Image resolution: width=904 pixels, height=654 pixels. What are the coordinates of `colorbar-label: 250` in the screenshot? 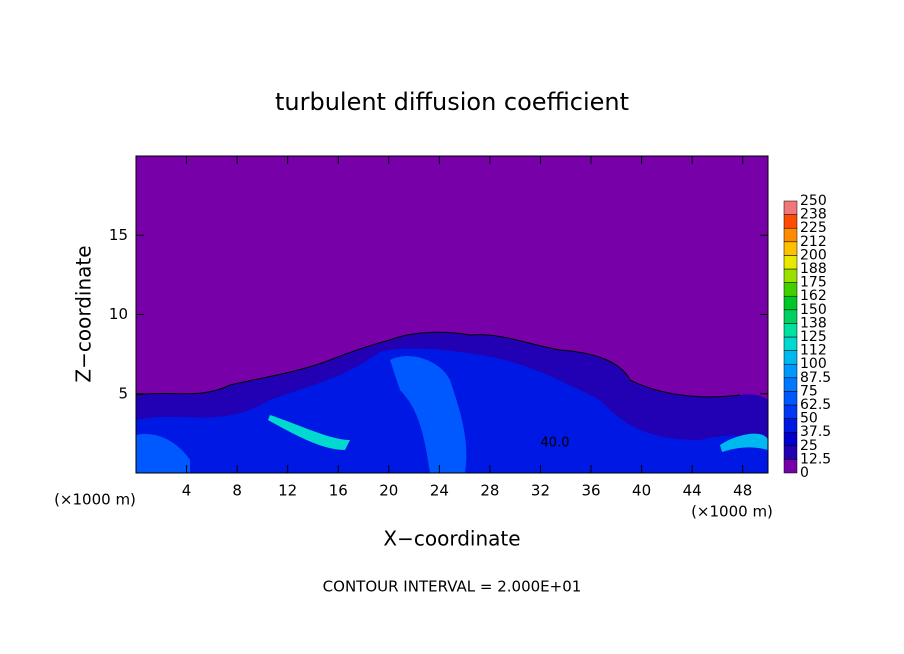 It's located at (813, 201).